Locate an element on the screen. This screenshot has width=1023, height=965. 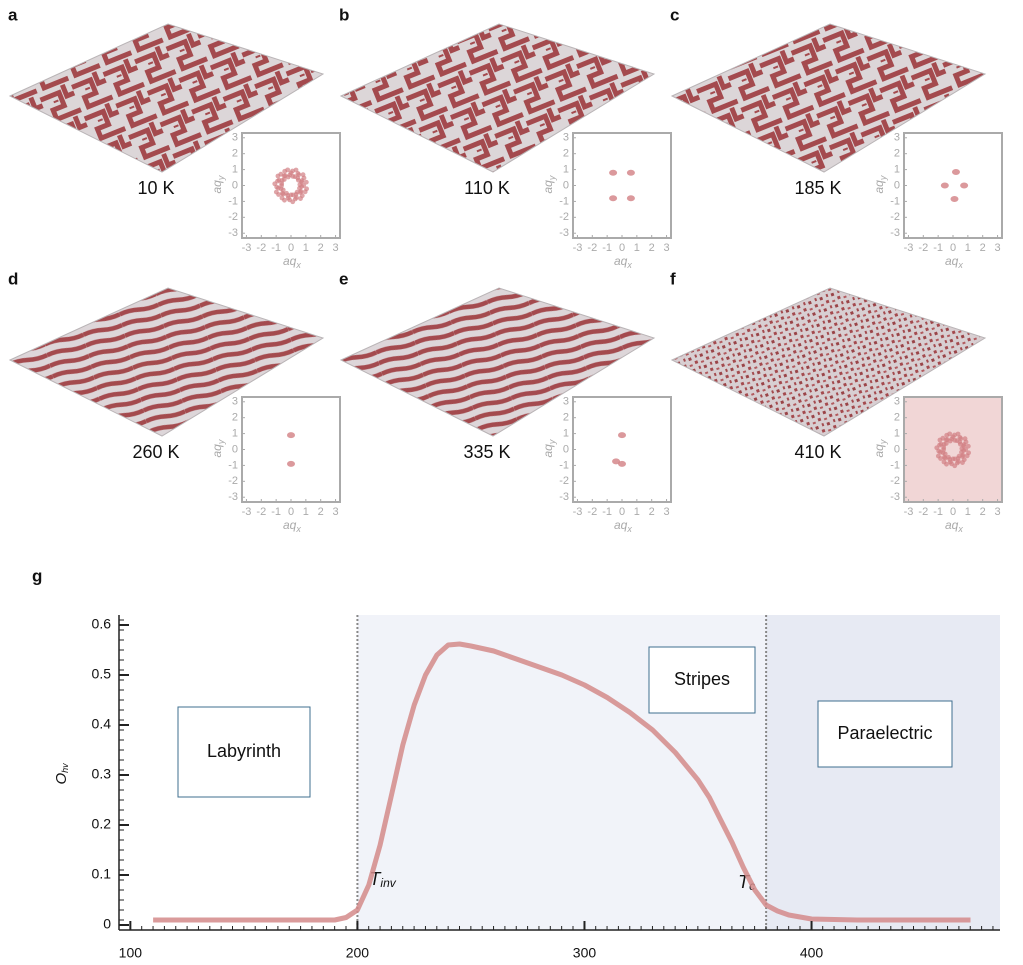
temperature-label: 110 K is located at coordinates (487, 188).